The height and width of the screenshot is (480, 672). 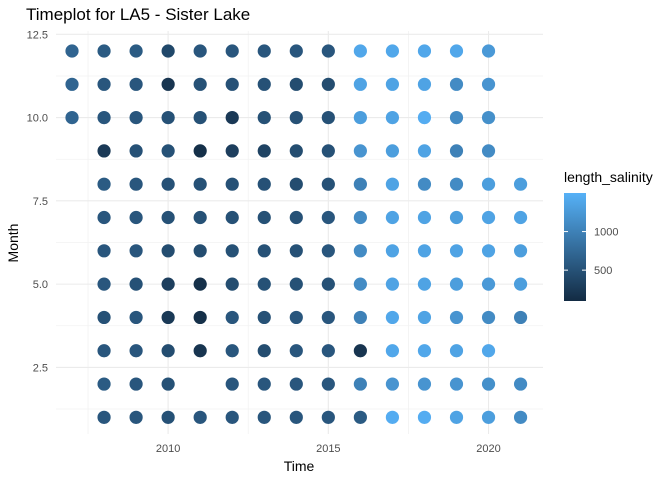 What do you see at coordinates (40, 202) in the screenshot?
I see `y-tick-label: 7.5` at bounding box center [40, 202].